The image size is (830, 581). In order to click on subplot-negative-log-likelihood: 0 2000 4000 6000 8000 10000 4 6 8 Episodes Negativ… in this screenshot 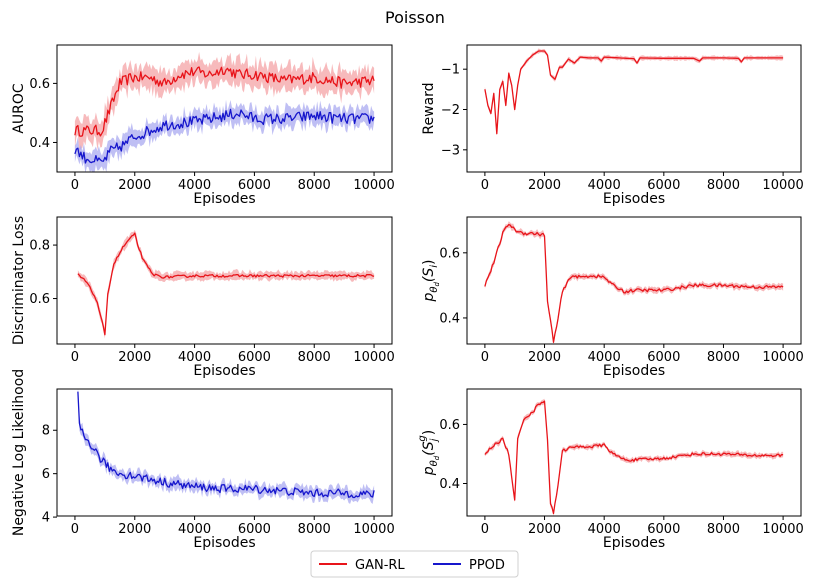, I will do `click(203, 460)`.